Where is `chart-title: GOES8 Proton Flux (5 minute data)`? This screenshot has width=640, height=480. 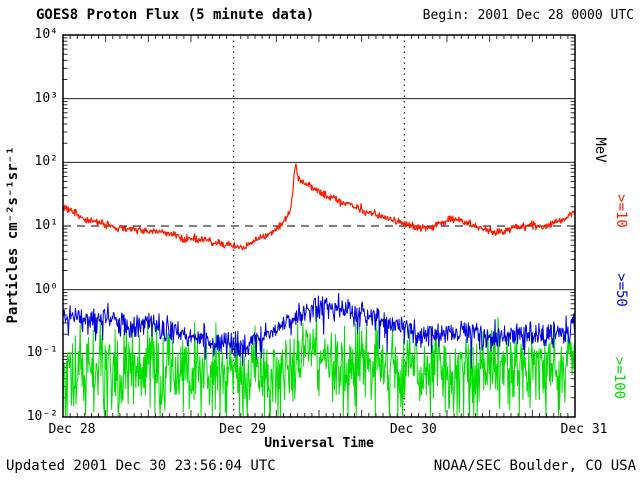 chart-title: GOES8 Proton Flux (5 minute data) is located at coordinates (175, 15).